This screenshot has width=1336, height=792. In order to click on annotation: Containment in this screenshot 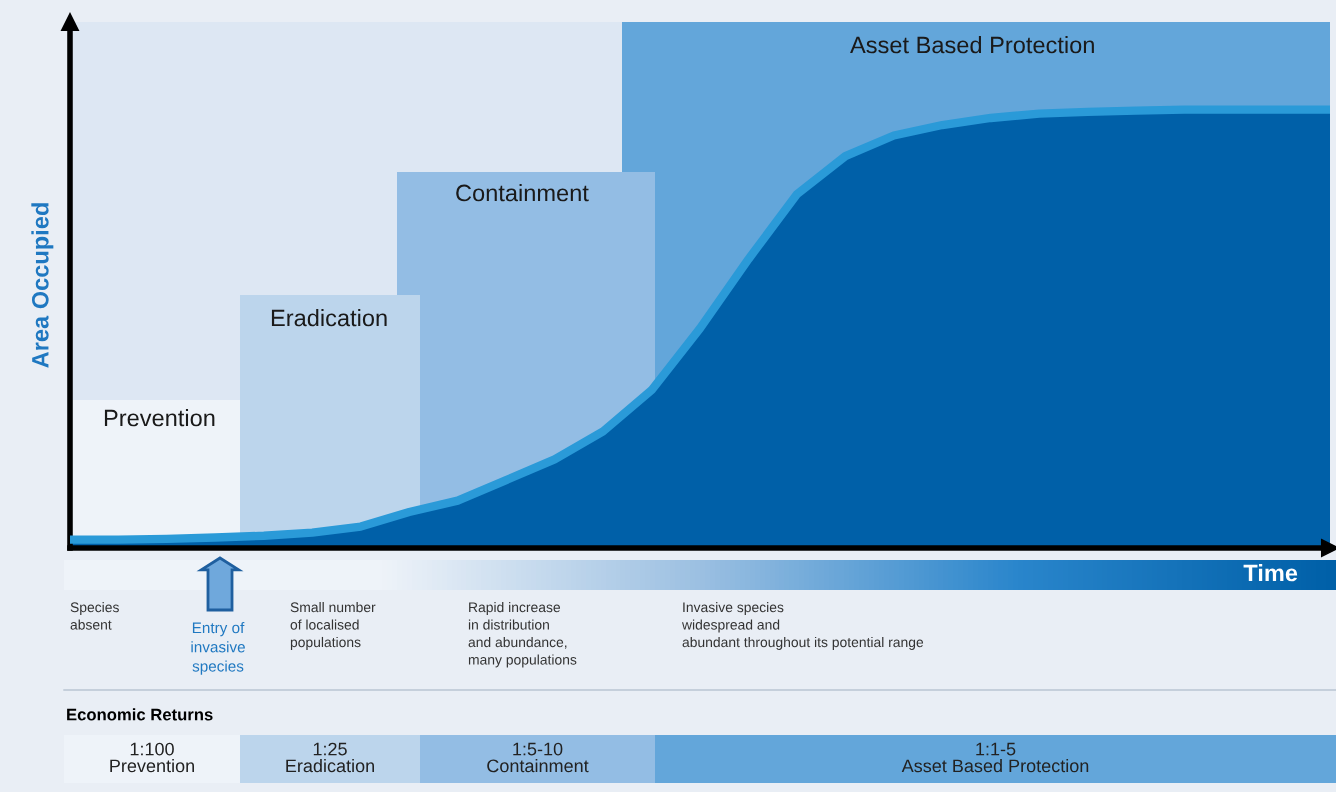, I will do `click(522, 193)`.